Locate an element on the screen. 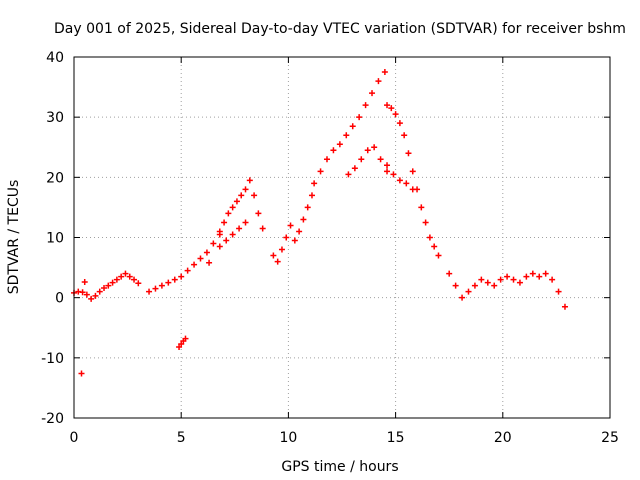  series-outliers is located at coordinates (145, 318).